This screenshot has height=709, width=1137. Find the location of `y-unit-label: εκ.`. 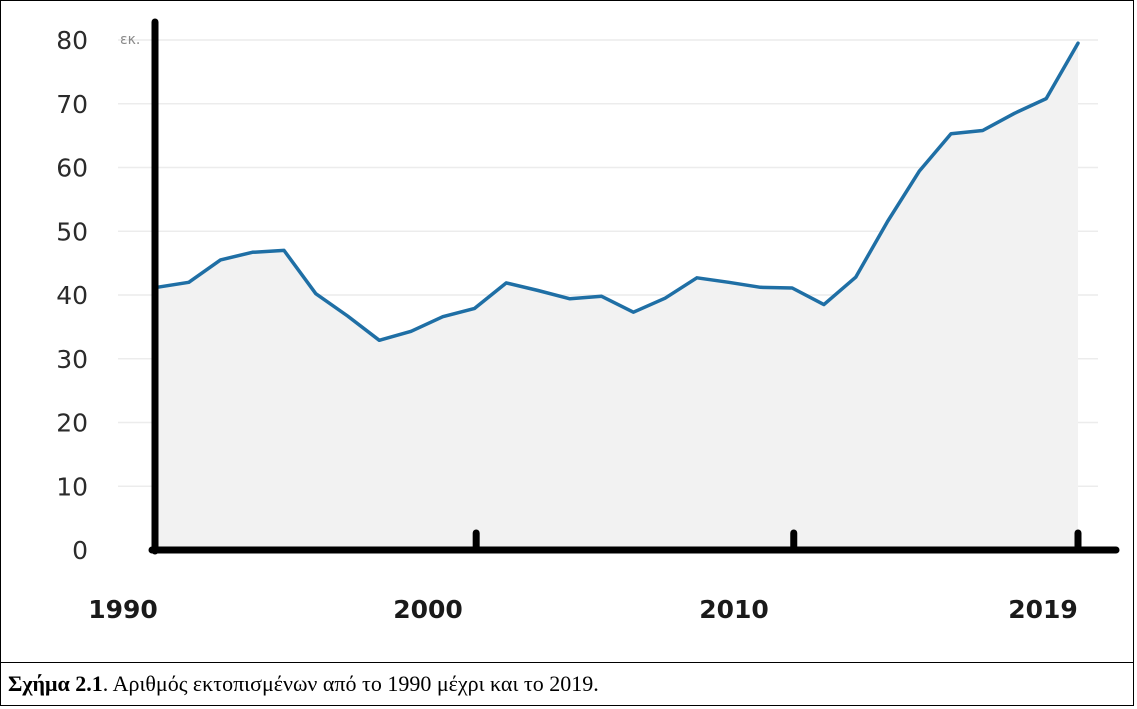

y-unit-label: εκ. is located at coordinates (130, 40).